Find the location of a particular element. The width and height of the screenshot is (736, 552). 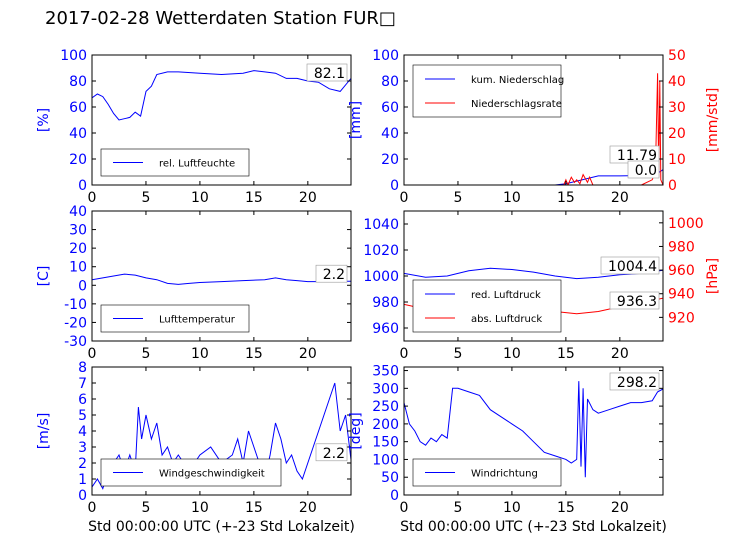

windspeed-ylabel: [m/s] is located at coordinates (44, 431).